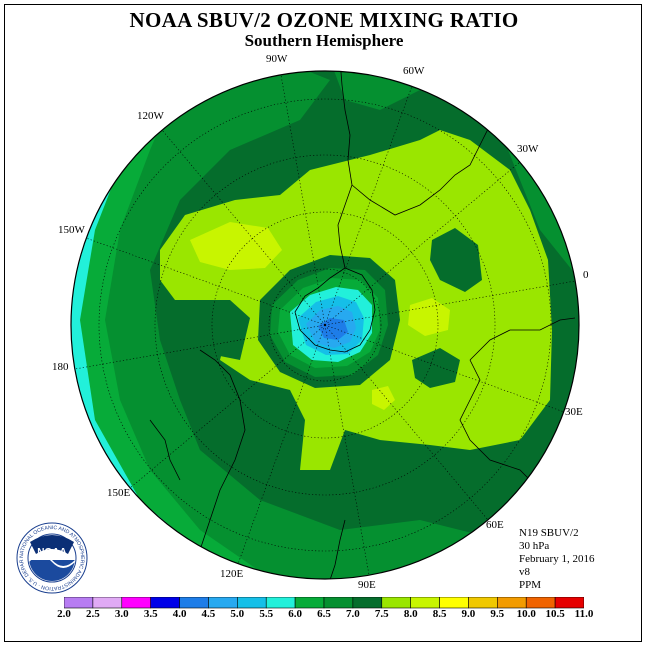 The image size is (648, 648). Describe the element at coordinates (495, 525) in the screenshot. I see `lon-label-60e: 60E` at that location.